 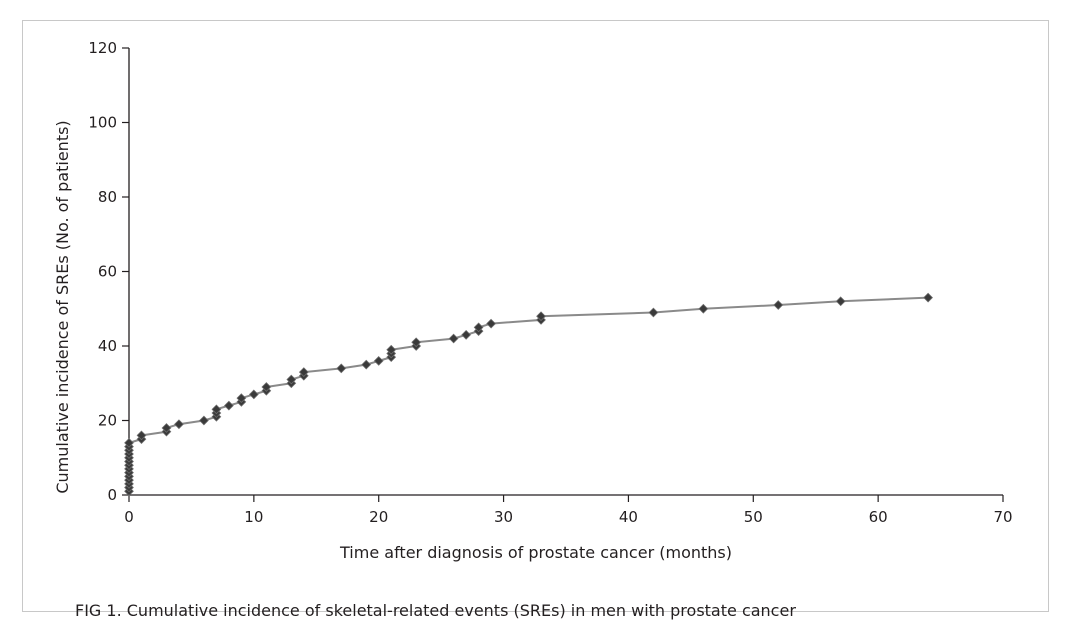 I want to click on y-tick-label: 0, so click(x=112, y=495).